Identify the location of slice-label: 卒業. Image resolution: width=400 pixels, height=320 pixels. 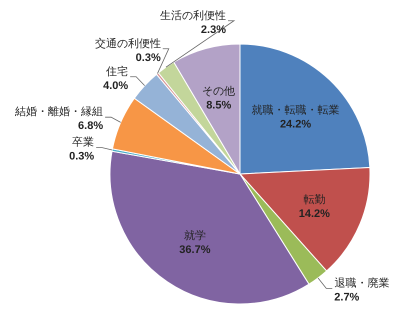
(83, 142).